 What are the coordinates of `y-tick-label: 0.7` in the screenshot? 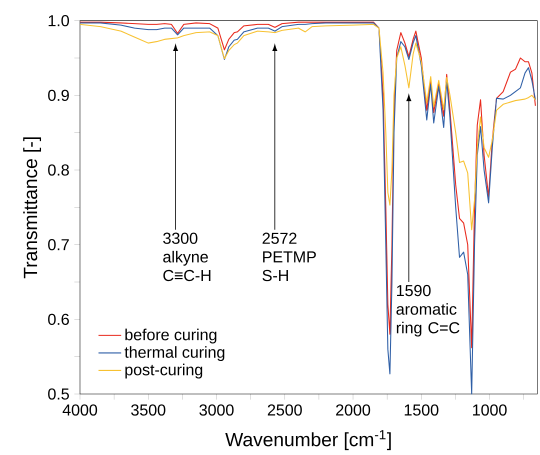 It's located at (58, 244).